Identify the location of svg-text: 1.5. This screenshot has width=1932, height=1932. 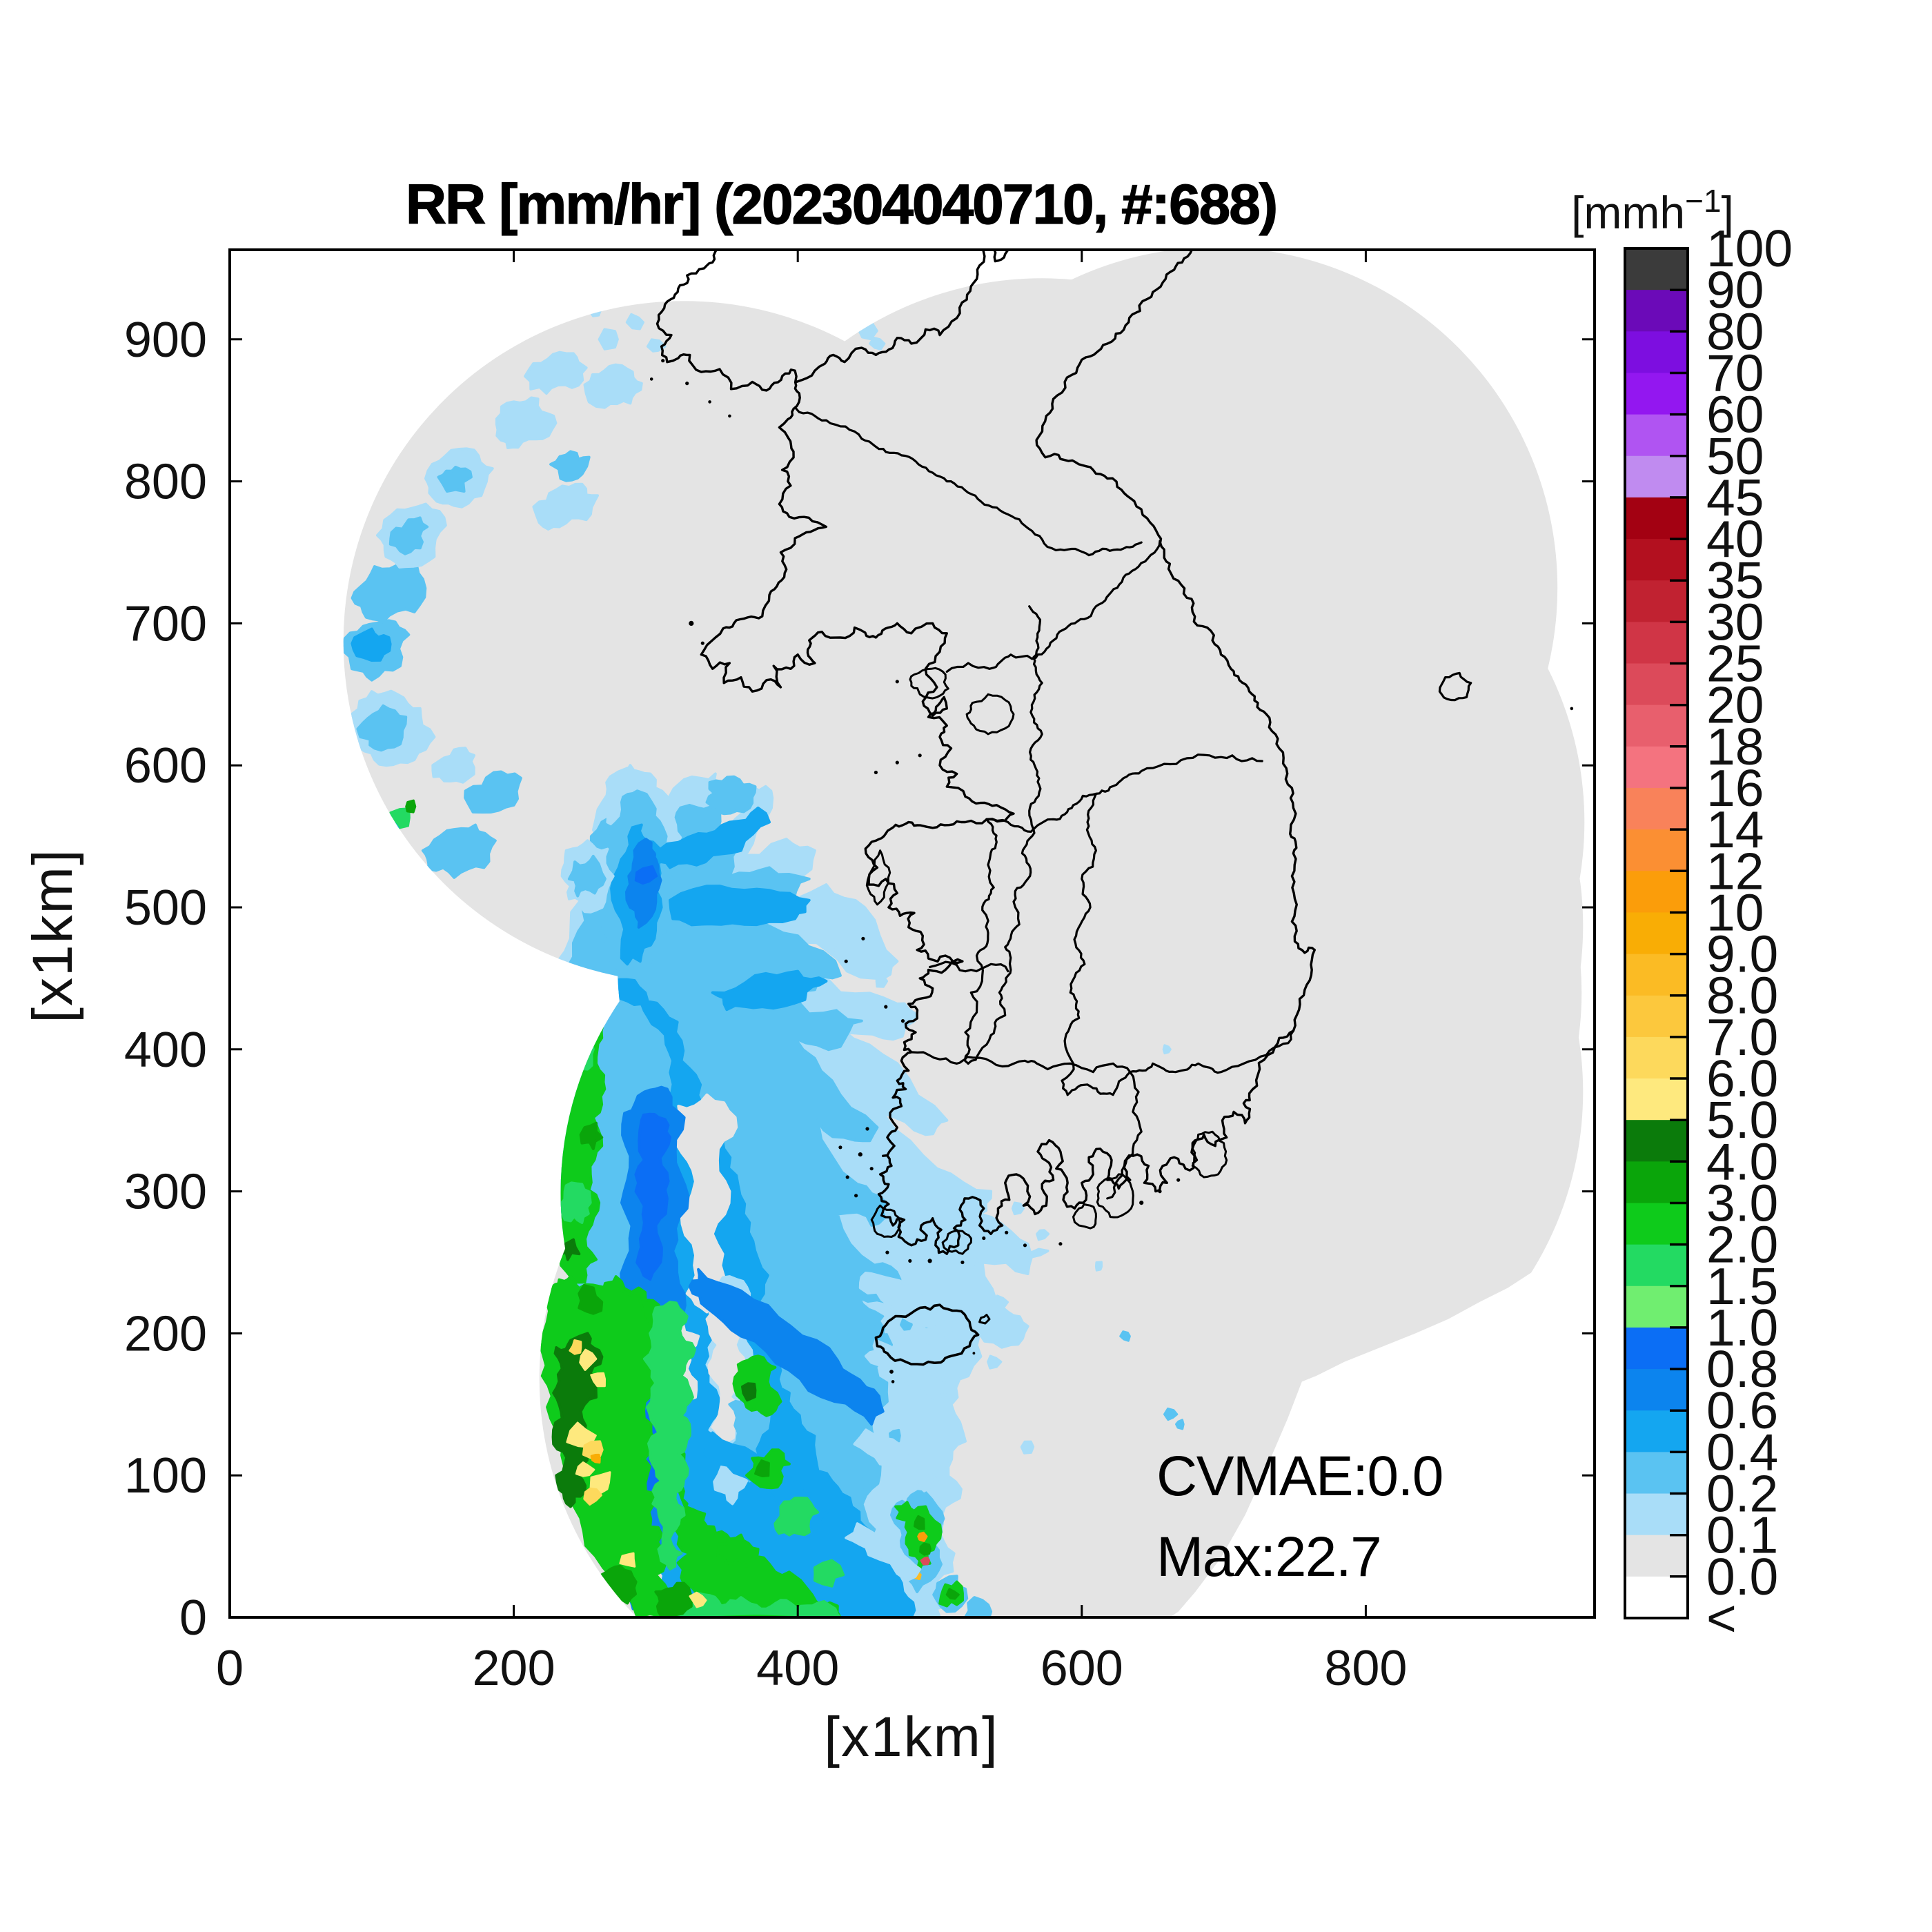
(1742, 1286).